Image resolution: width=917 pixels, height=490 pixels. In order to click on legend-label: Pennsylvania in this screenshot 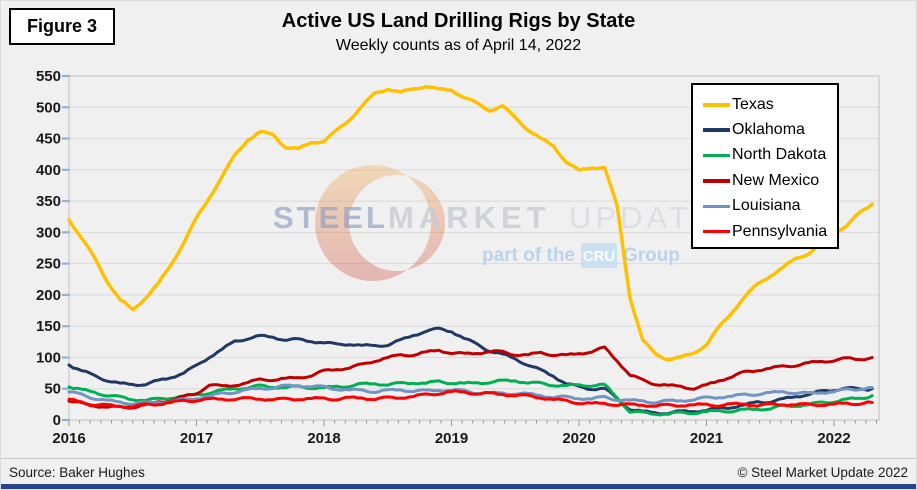, I will do `click(780, 231)`.